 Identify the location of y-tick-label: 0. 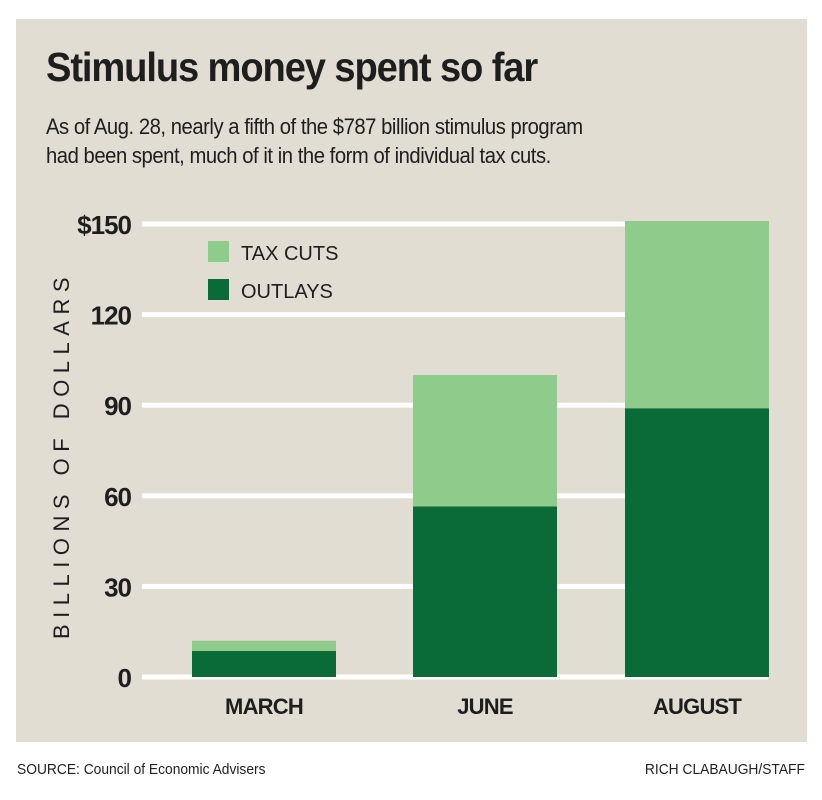
(125, 678).